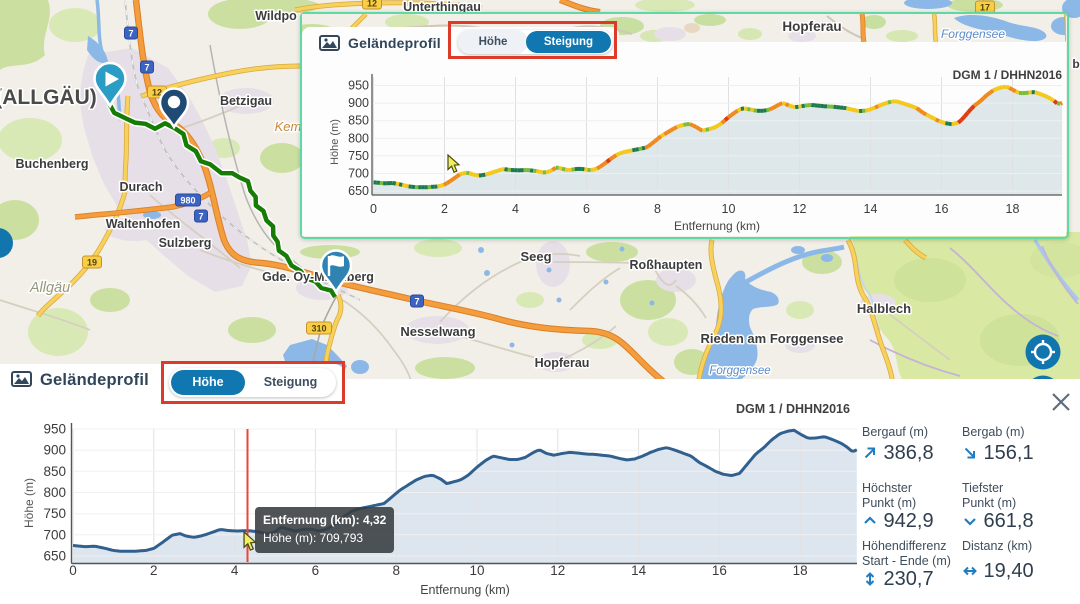  Describe the element at coordinates (185, 243) in the screenshot. I see `svg-text: Sulzberg` at that location.